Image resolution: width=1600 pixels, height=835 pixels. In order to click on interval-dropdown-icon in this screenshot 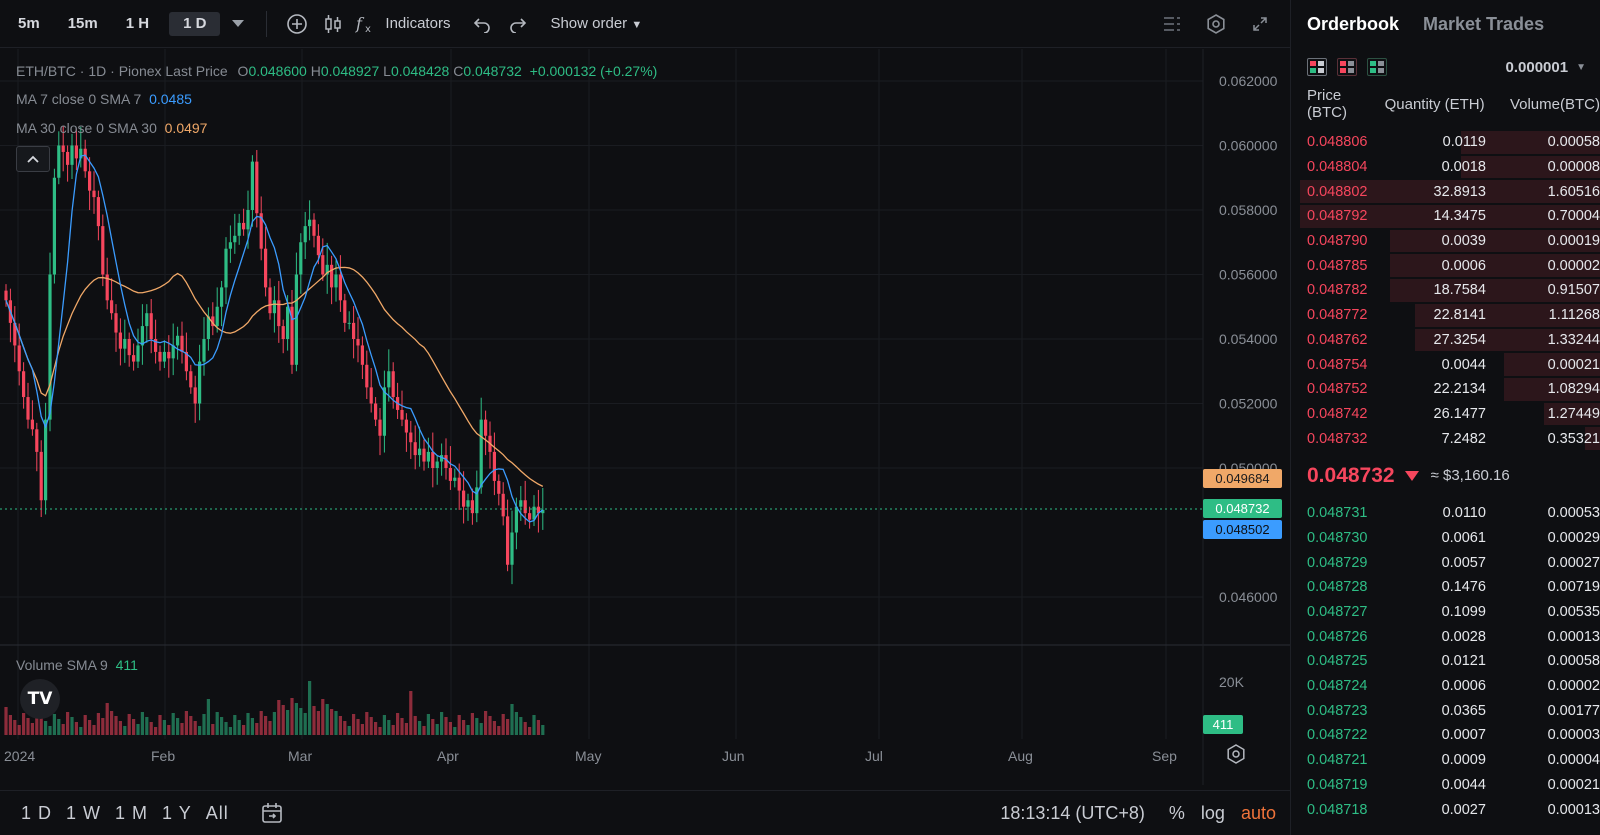, I will do `click(238, 23)`.